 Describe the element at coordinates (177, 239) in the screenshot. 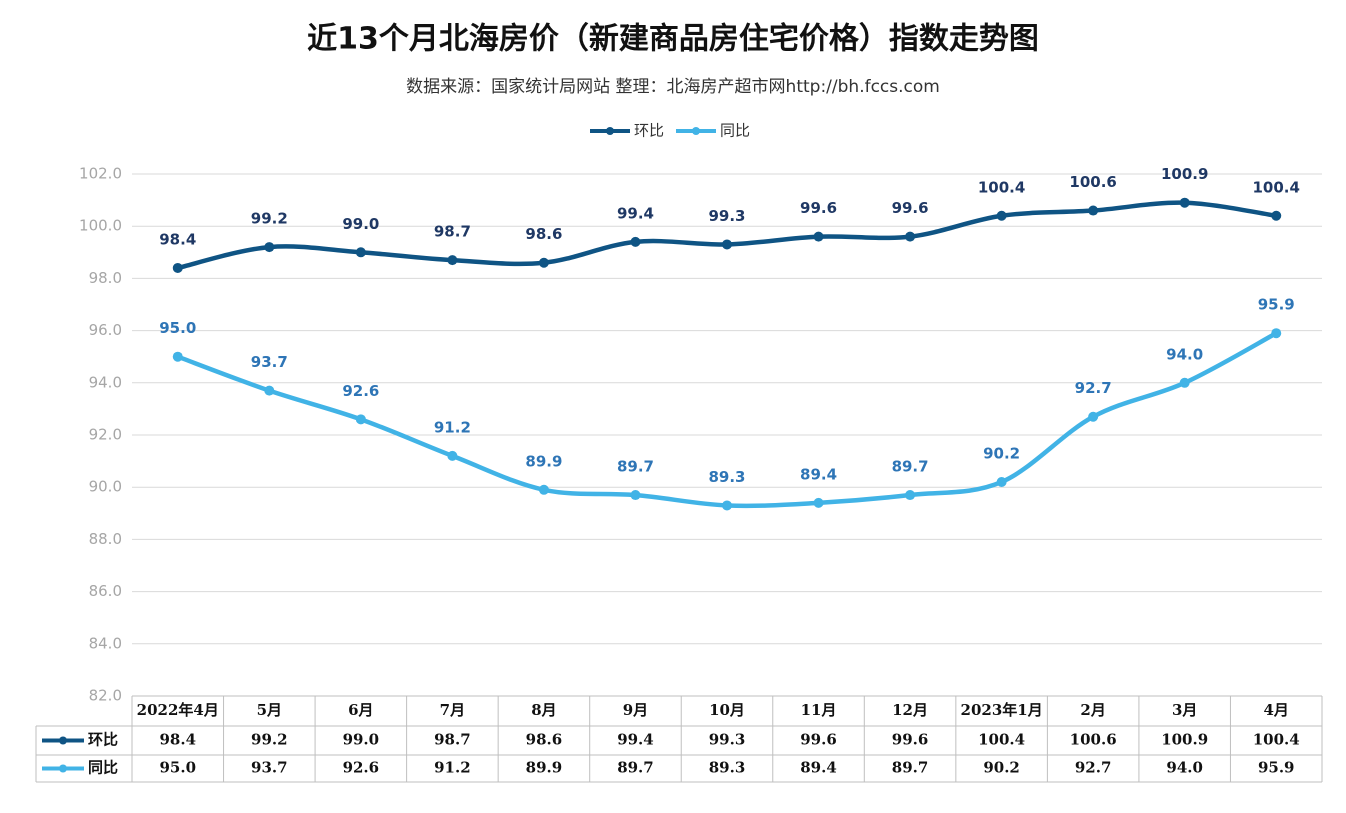

I see `data-label: 98.4` at that location.